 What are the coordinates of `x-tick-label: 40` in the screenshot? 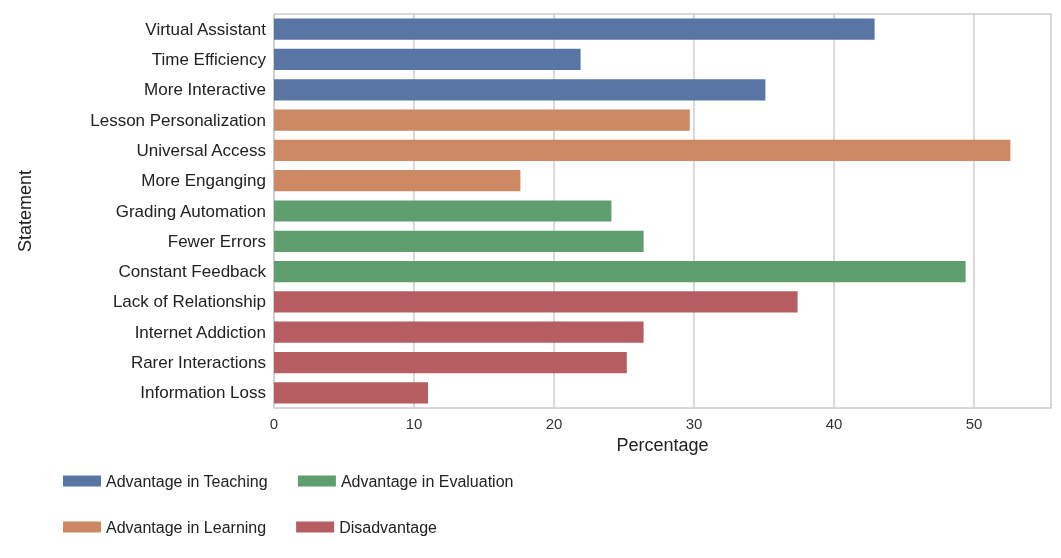 It's located at (834, 423).